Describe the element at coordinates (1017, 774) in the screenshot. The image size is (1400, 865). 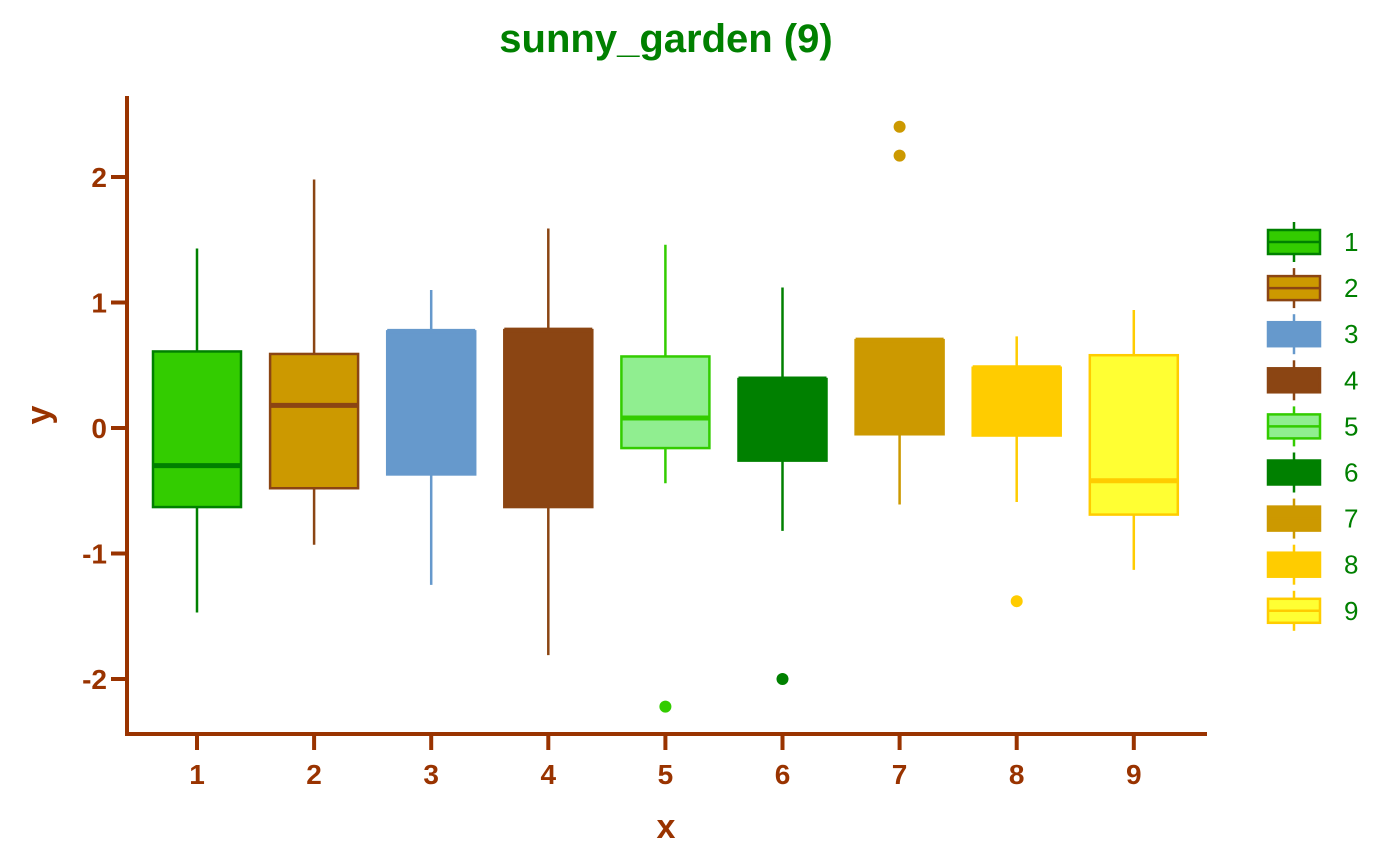
I see `x-tick-label: 8` at that location.